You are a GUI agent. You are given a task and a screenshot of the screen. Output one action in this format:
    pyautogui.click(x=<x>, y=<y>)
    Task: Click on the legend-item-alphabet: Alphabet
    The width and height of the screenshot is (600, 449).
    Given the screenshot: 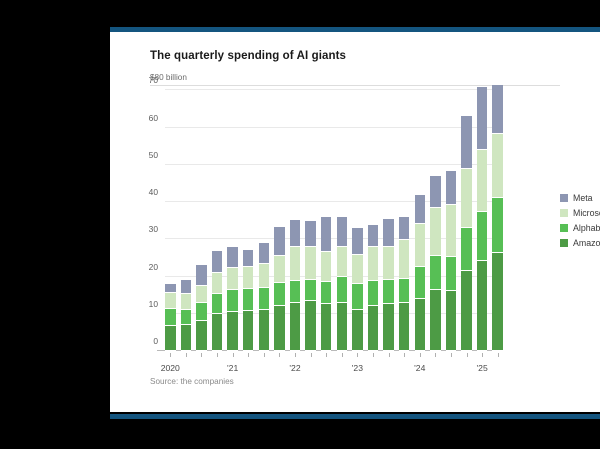 What is the action you would take?
    pyautogui.click(x=580, y=227)
    